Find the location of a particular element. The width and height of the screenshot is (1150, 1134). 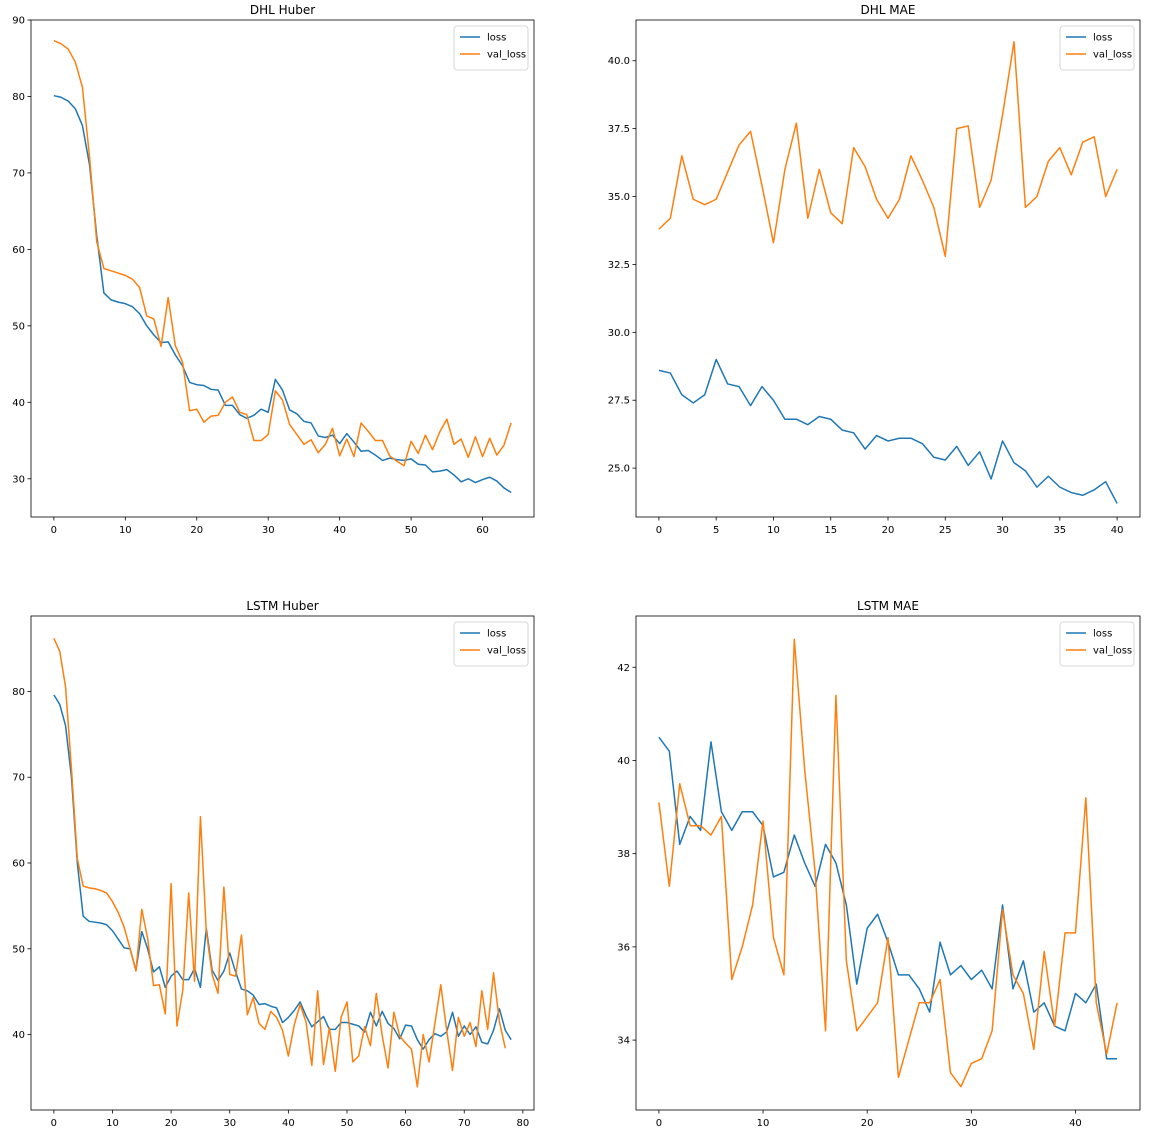

y-tick-label: 35.0 is located at coordinates (619, 197).